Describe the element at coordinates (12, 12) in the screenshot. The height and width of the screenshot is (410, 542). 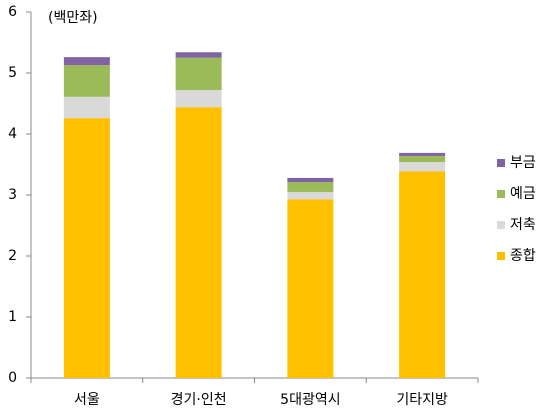
I see `y-tick-label: 6` at that location.